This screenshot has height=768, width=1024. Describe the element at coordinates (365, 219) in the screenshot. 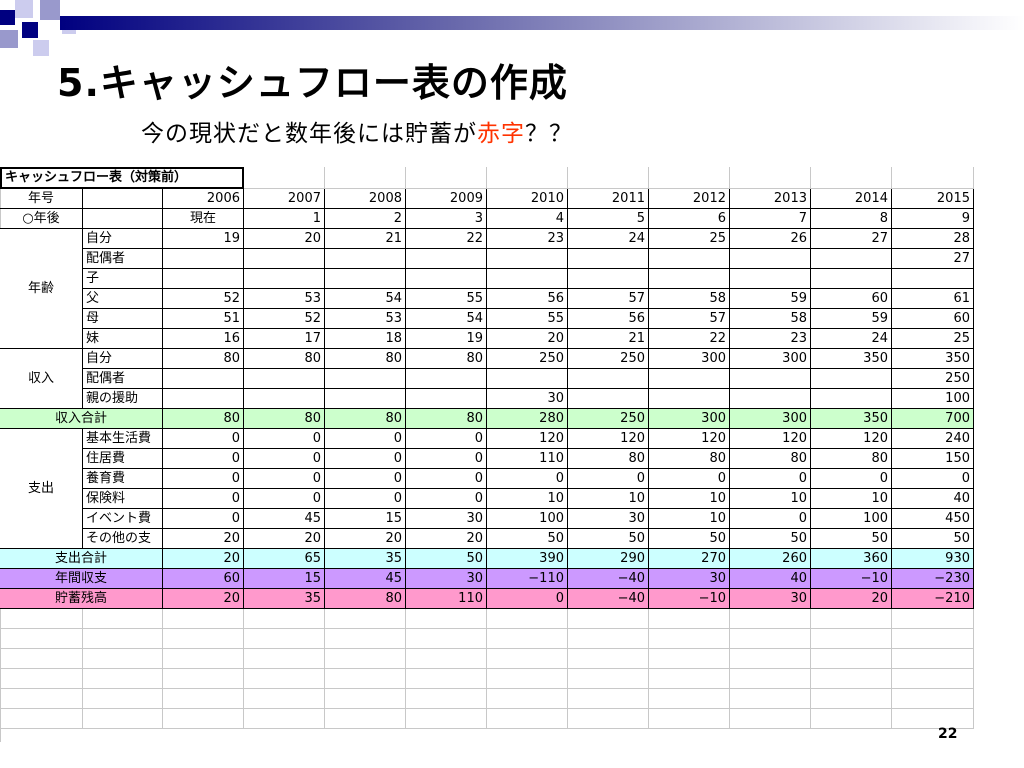

I see `table-cell: 2` at that location.